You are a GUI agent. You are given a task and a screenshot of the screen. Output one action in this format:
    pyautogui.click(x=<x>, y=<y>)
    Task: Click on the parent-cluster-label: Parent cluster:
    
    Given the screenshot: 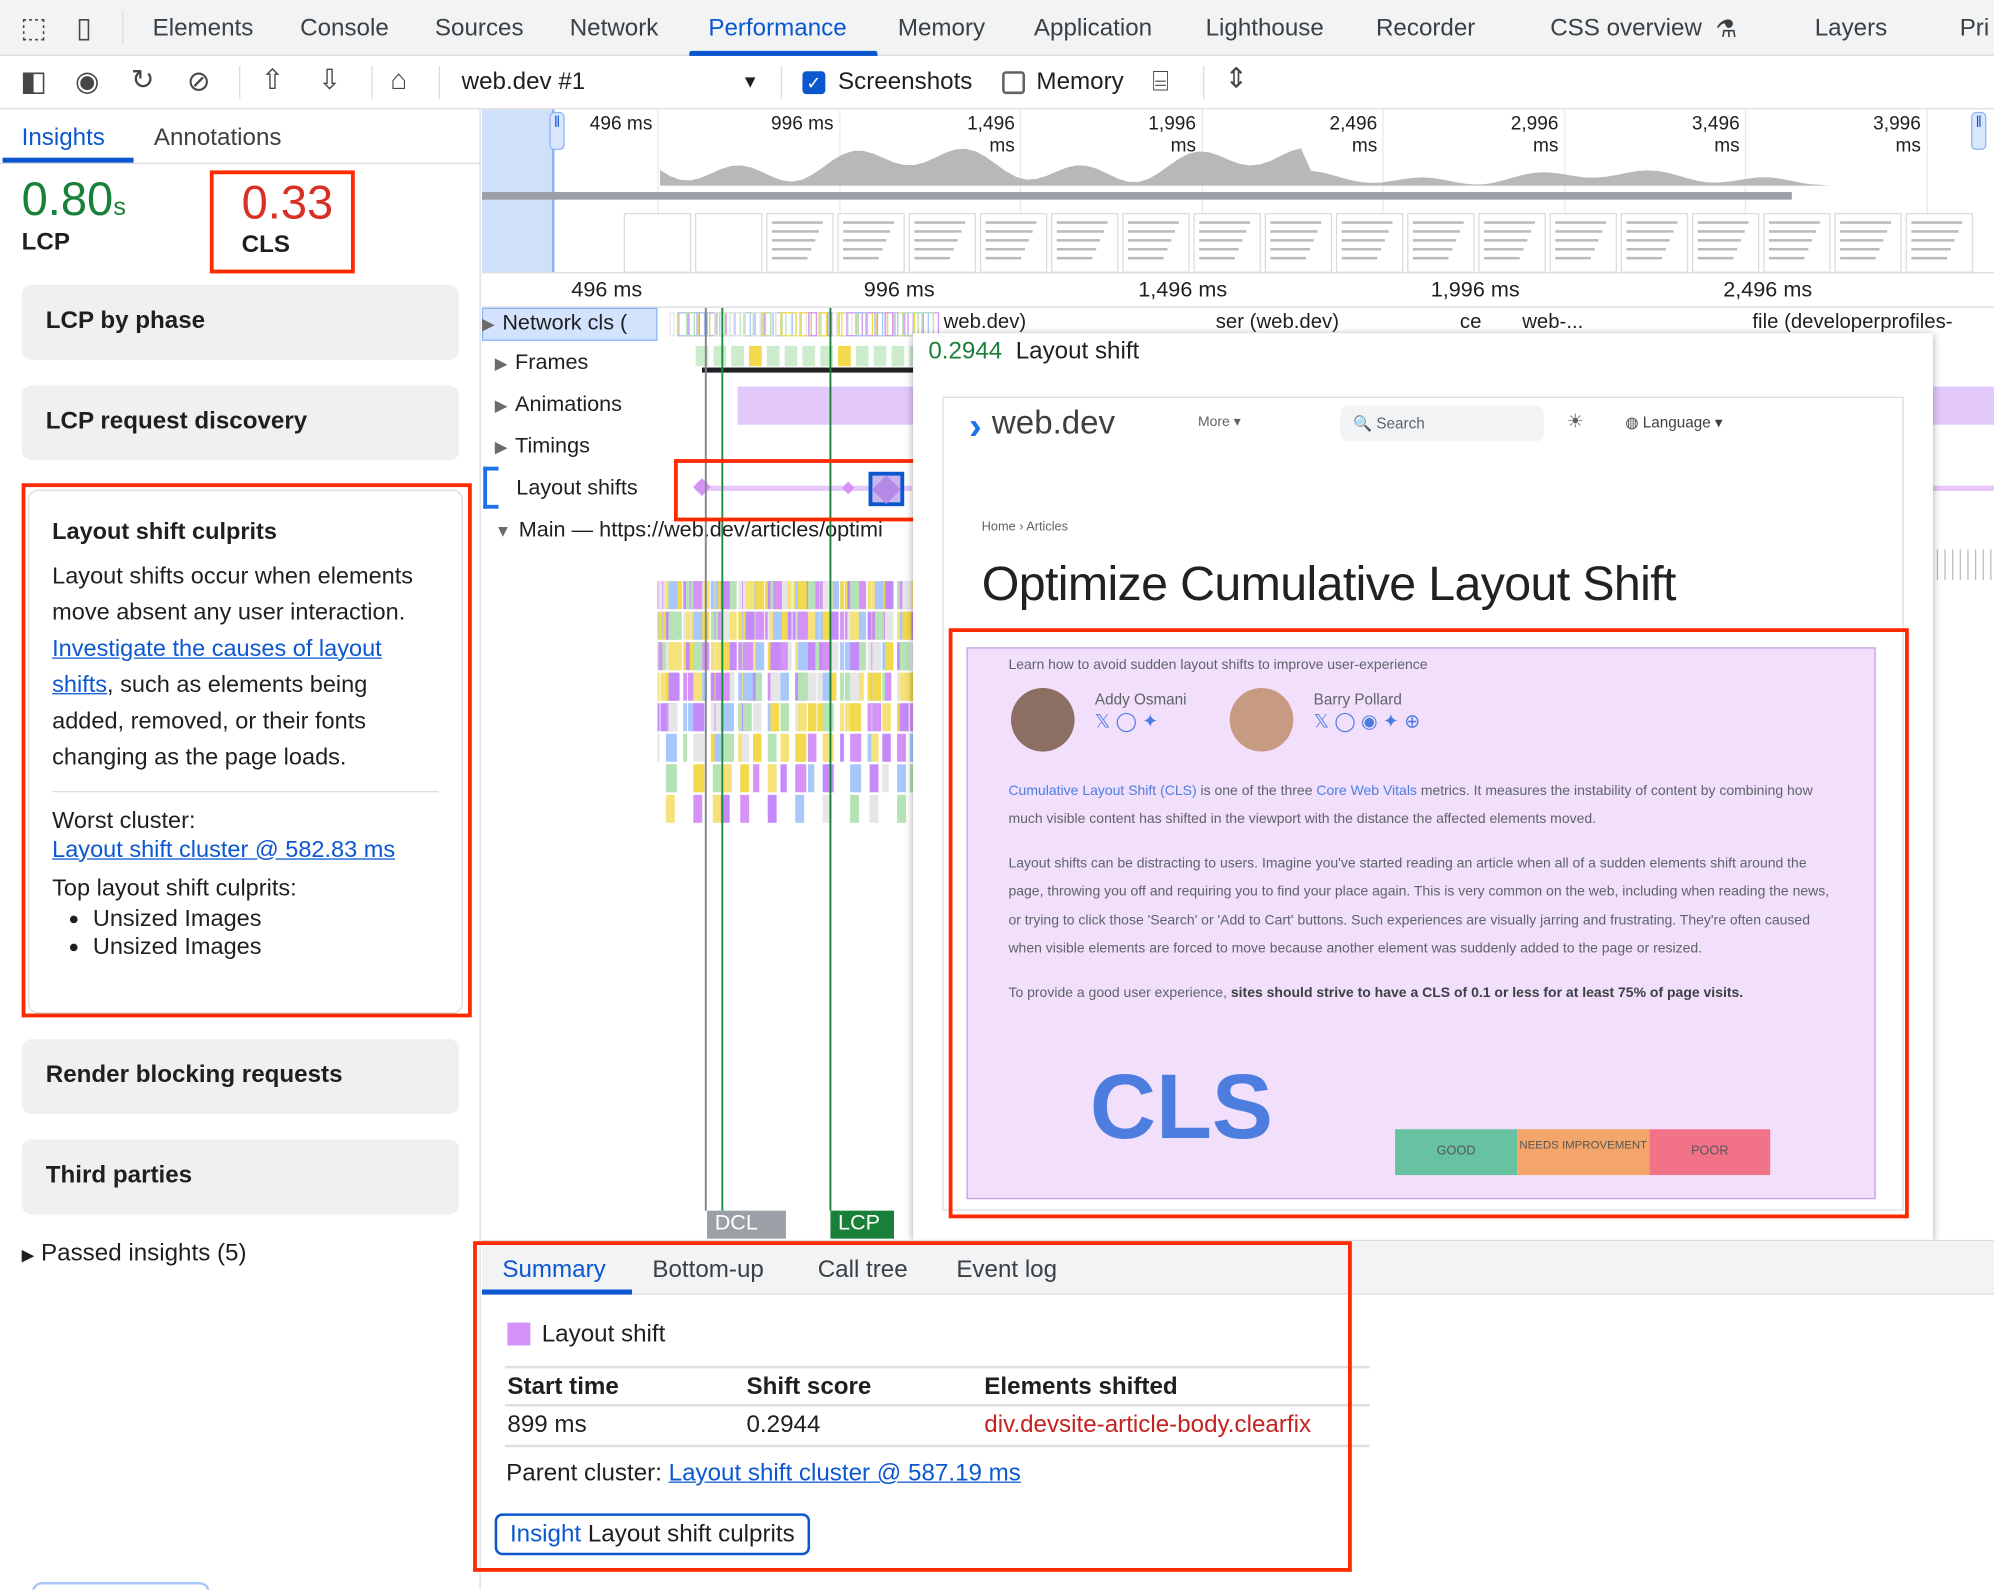 What is the action you would take?
    pyautogui.click(x=587, y=1473)
    